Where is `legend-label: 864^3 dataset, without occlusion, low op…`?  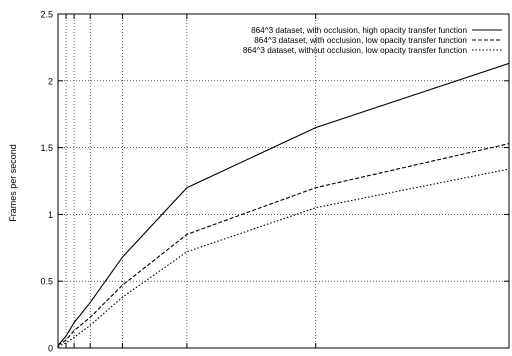
legend-label: 864^3 dataset, without occlusion, low op… is located at coordinates (355, 50).